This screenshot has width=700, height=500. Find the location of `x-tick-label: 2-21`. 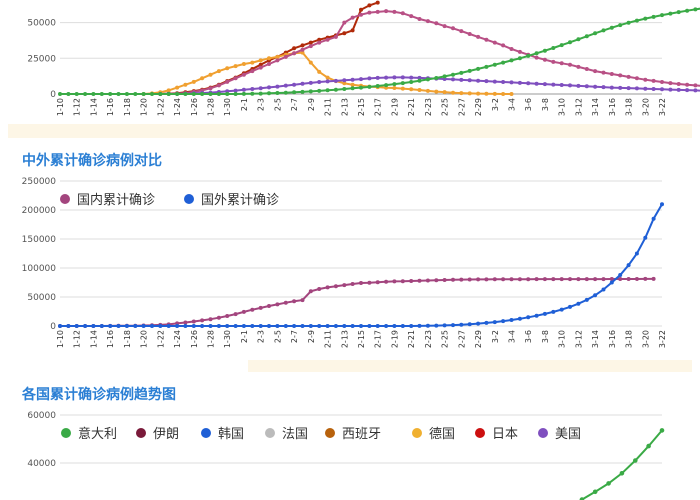

x-tick-label: 2-21 is located at coordinates (411, 107).